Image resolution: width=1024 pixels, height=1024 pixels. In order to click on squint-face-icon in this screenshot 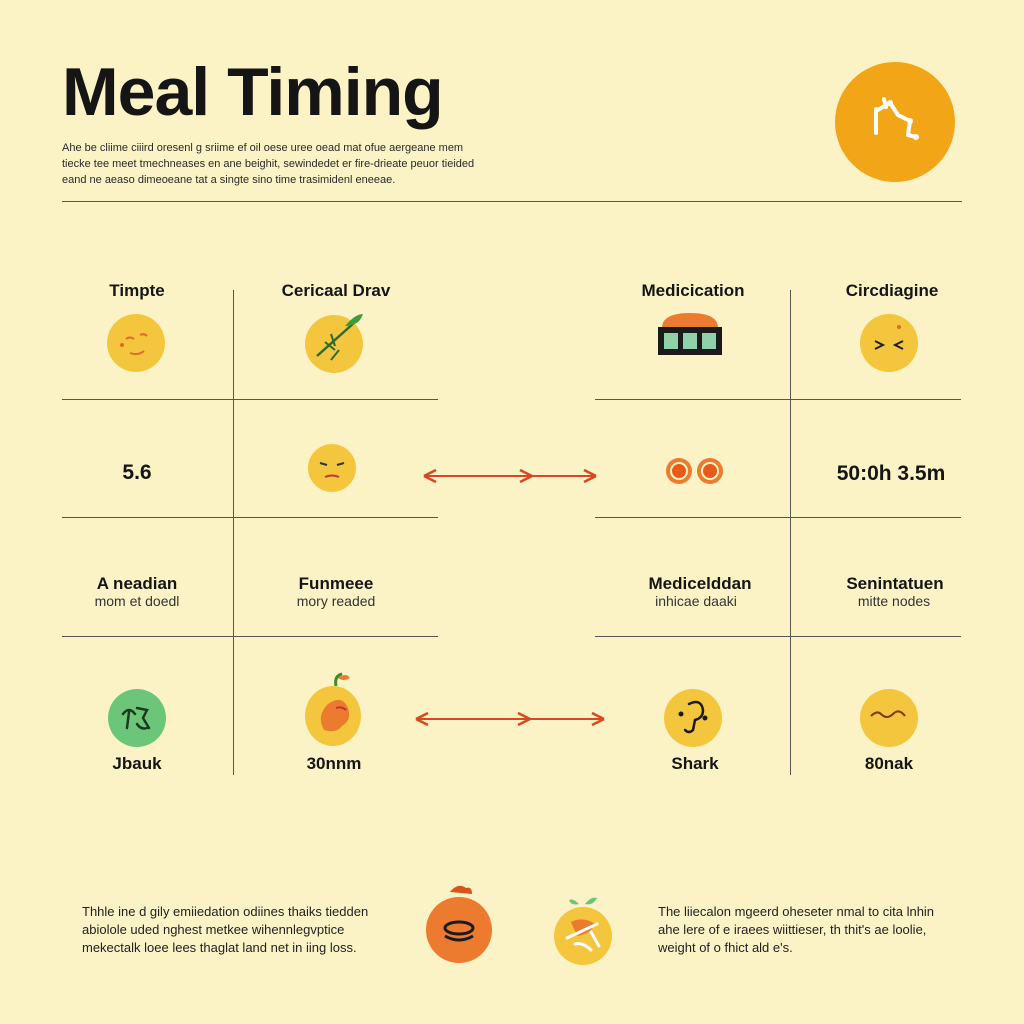, I will do `click(889, 343)`.